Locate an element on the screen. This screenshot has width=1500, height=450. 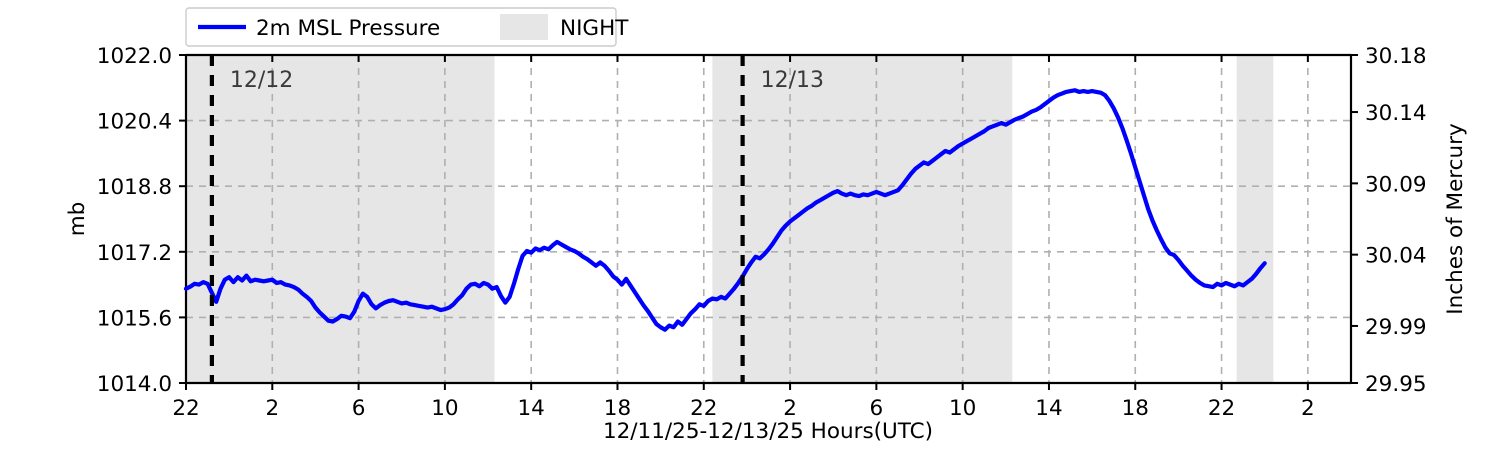
y-right-tick-label-4: 30.14 is located at coordinates (1396, 113).